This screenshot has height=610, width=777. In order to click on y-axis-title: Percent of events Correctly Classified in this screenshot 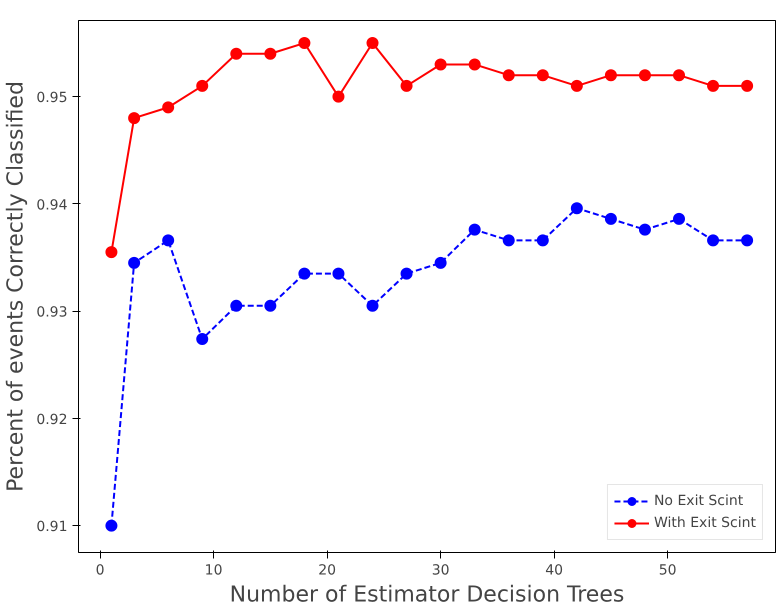, I will do `click(15, 286)`.